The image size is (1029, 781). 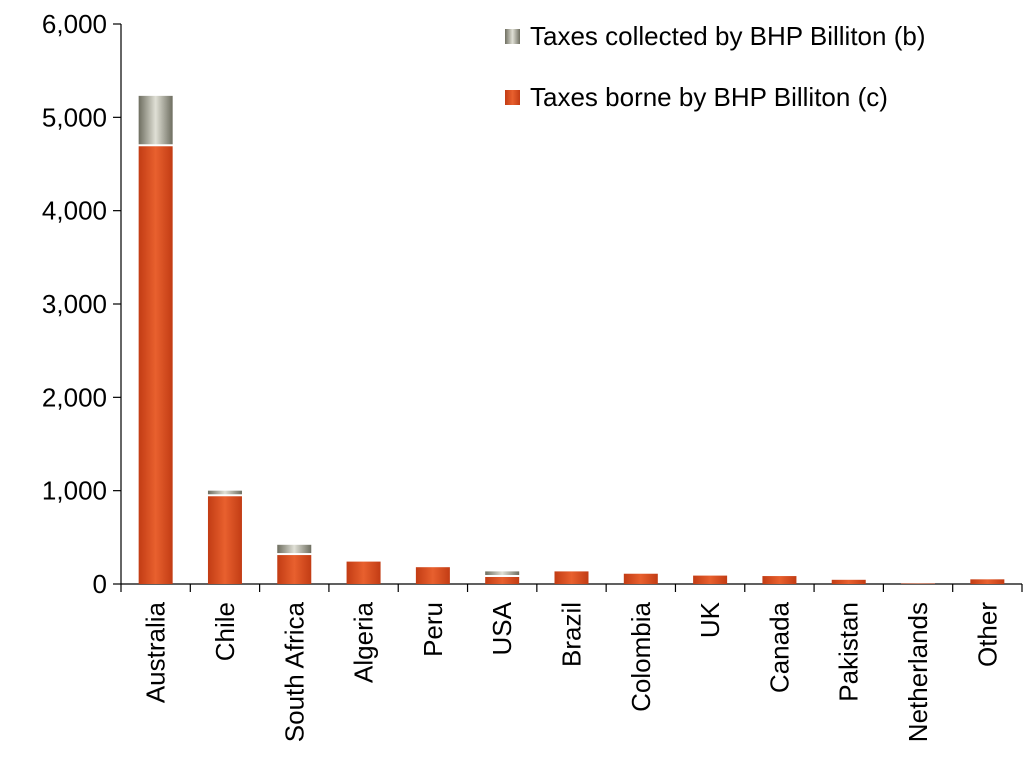 What do you see at coordinates (727, 36) in the screenshot?
I see `legend-label: Taxes collected by BHP Billiton (b)` at bounding box center [727, 36].